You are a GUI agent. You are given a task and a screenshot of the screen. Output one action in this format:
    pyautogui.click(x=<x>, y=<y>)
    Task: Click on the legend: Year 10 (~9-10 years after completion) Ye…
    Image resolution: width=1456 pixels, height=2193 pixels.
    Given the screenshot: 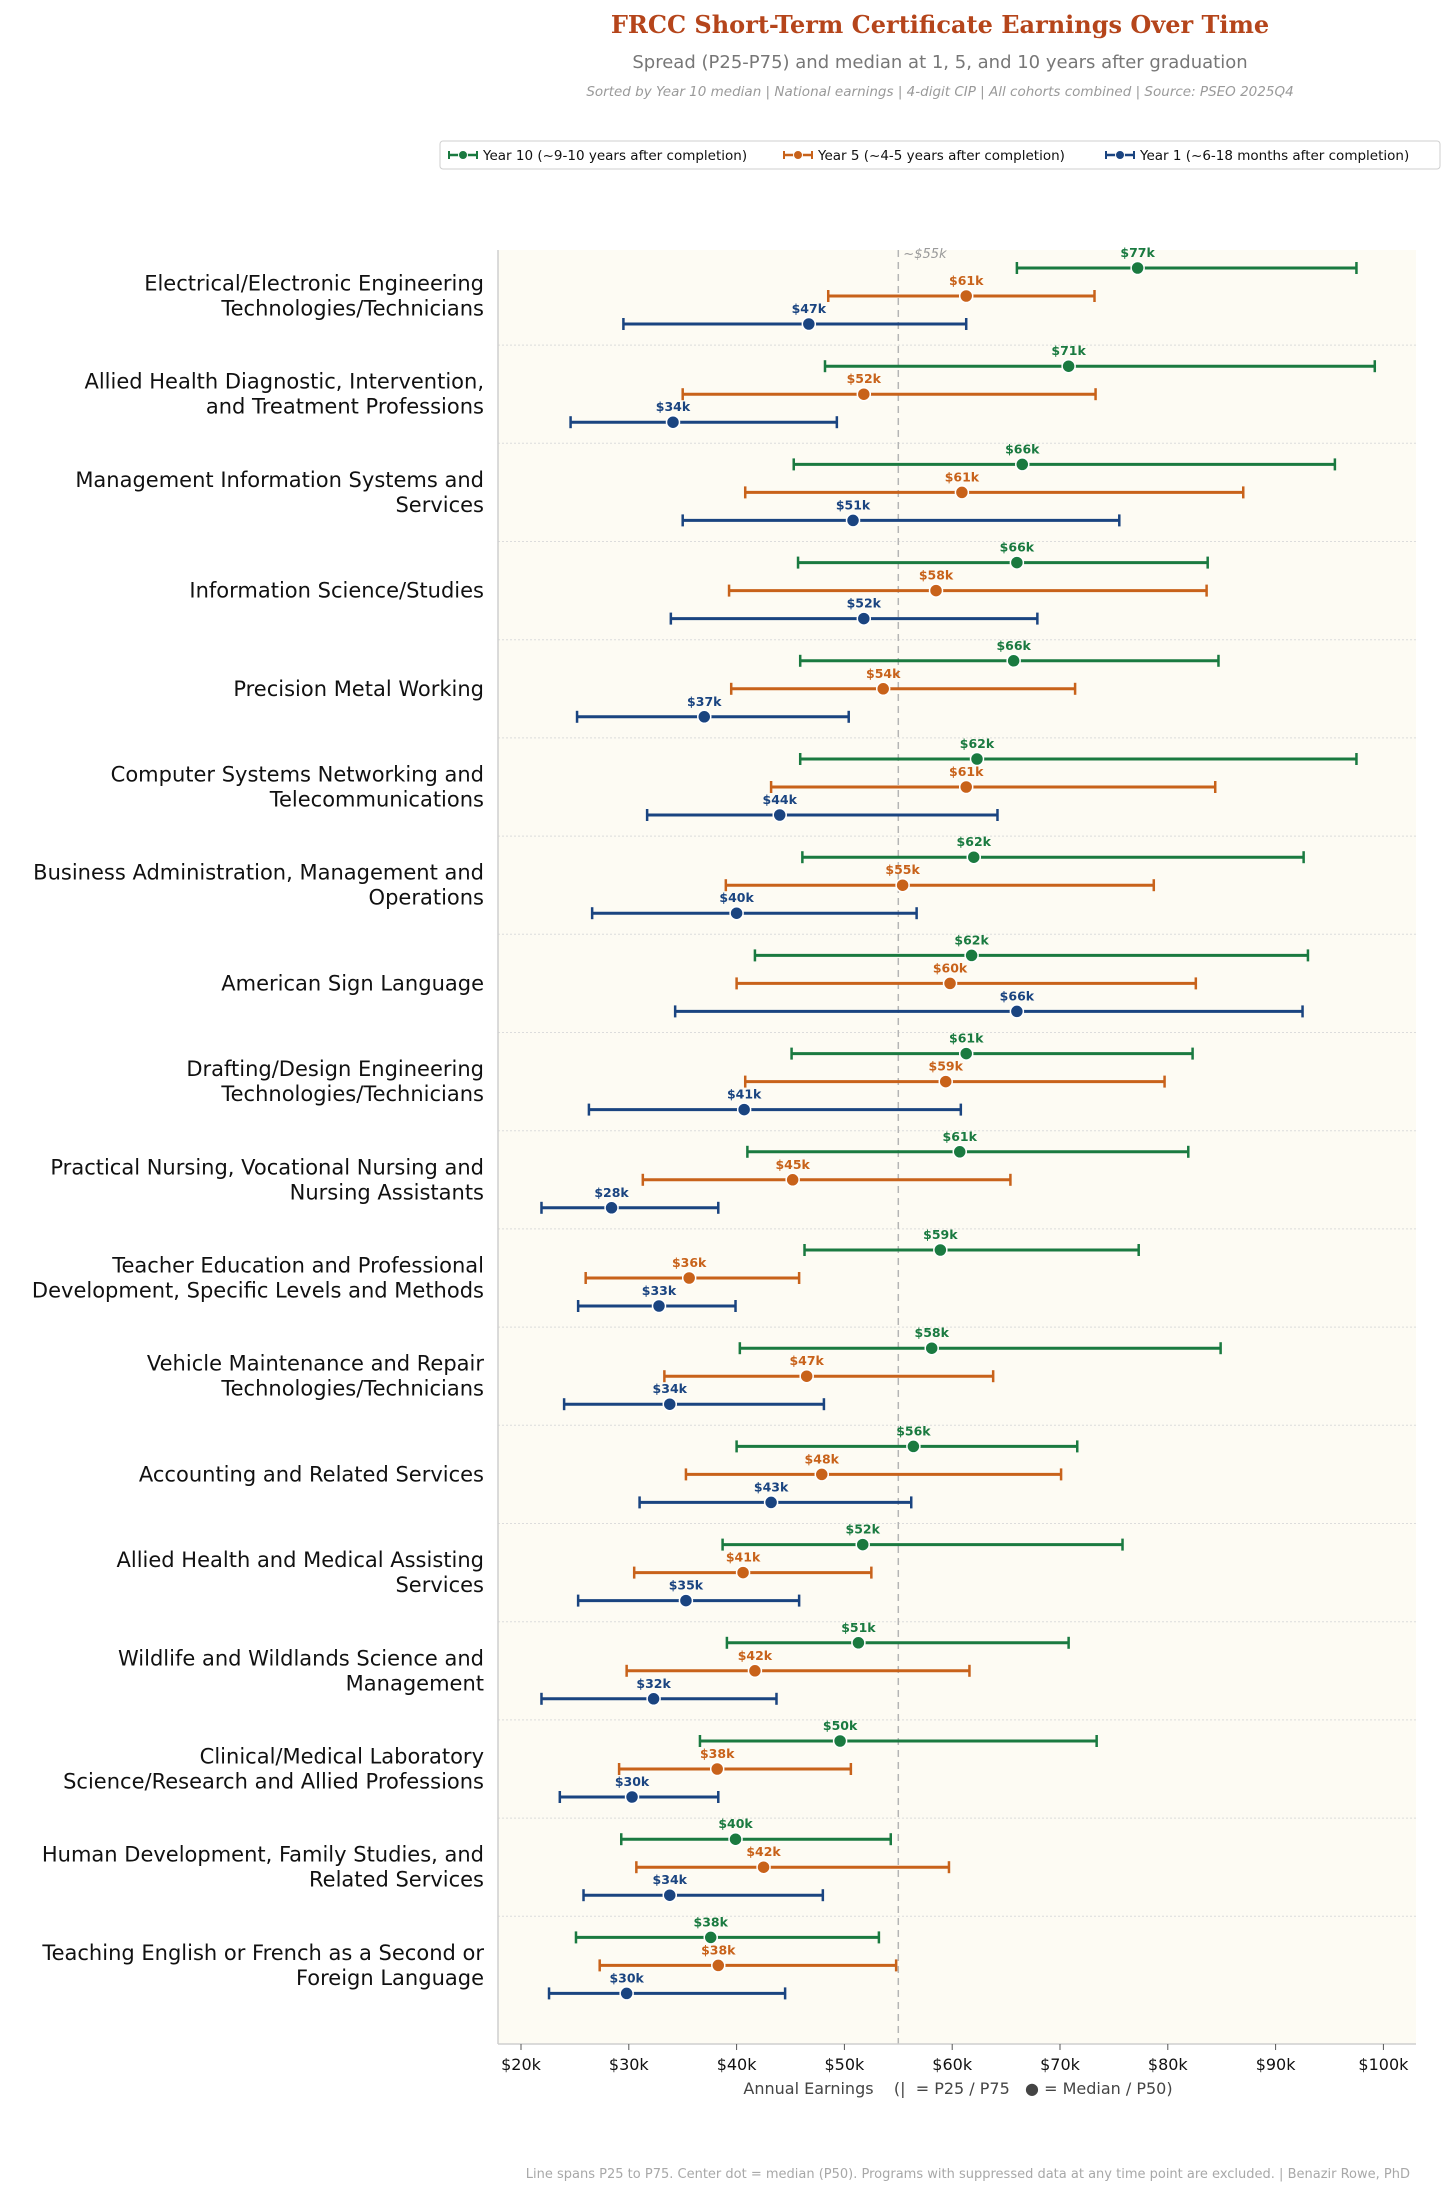 What is the action you would take?
    pyautogui.click(x=940, y=155)
    